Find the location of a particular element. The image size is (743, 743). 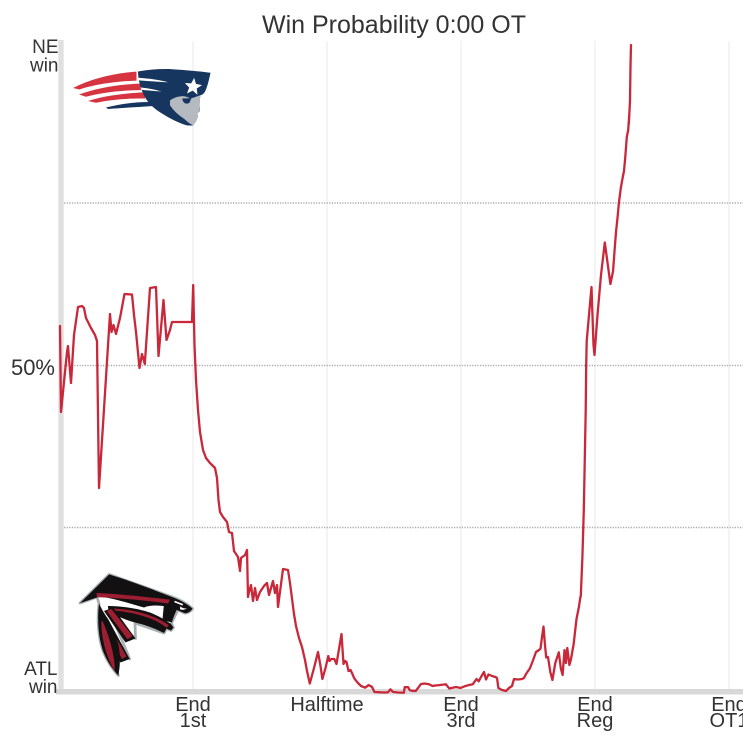

svg-text: 1st is located at coordinates (193, 721).